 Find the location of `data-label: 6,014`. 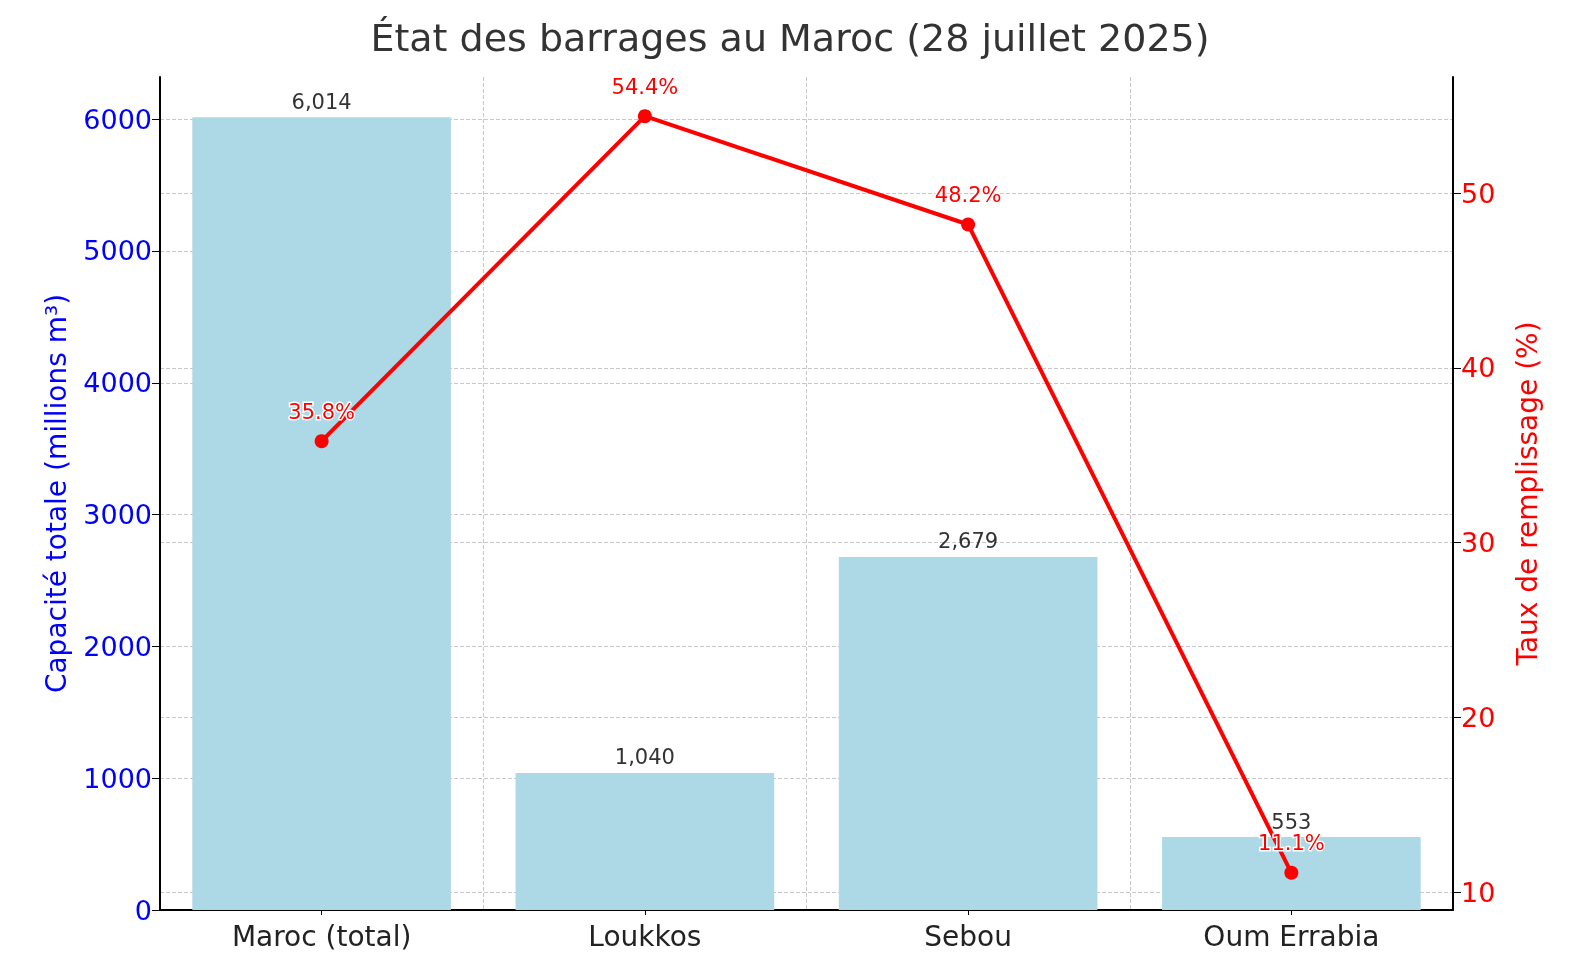

data-label: 6,014 is located at coordinates (321, 101).